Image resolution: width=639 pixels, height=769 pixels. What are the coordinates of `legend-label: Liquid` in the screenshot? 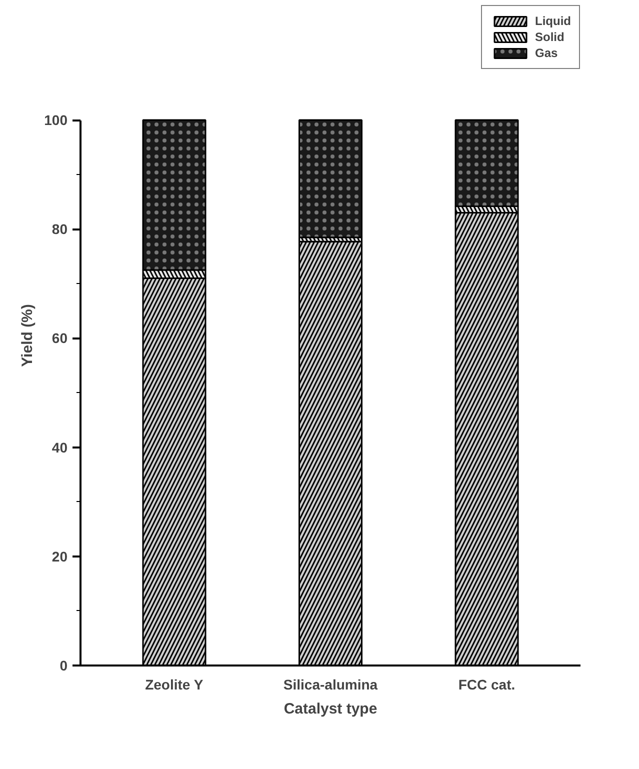 It's located at (553, 21).